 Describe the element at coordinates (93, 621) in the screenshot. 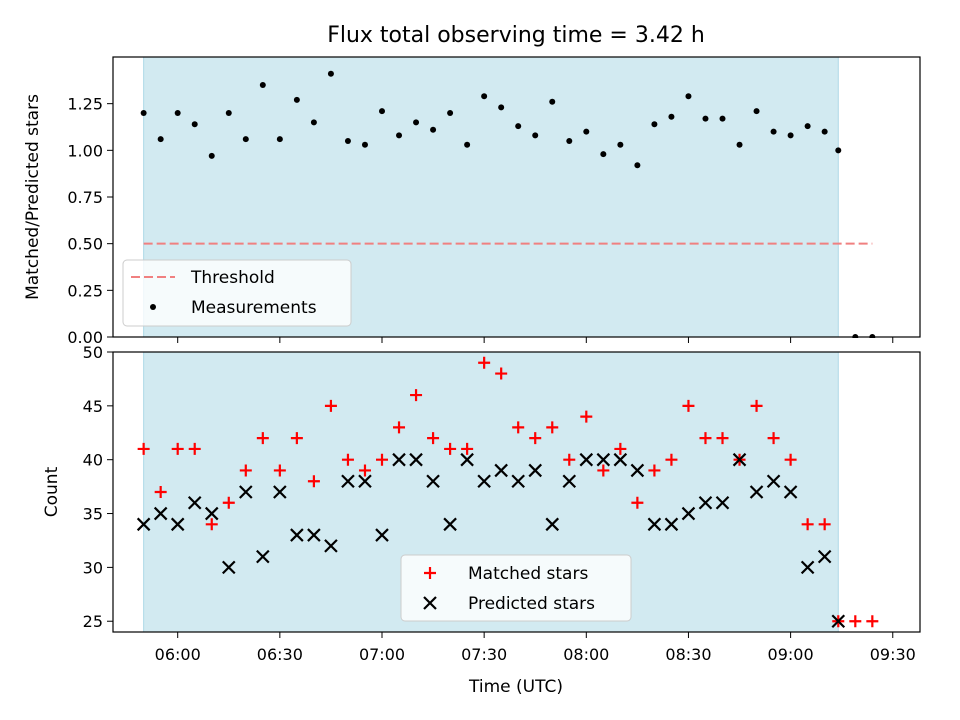

I see `y-tick-label: 25` at that location.